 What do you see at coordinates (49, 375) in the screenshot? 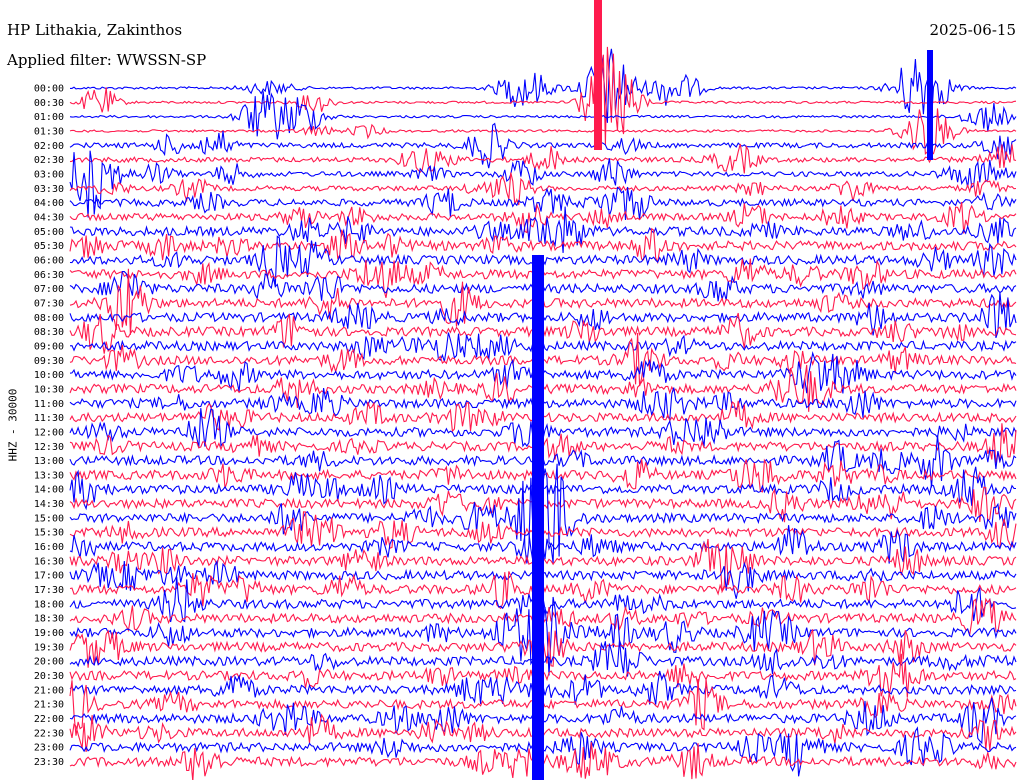
I see `row-label-1000: 10:00` at bounding box center [49, 375].